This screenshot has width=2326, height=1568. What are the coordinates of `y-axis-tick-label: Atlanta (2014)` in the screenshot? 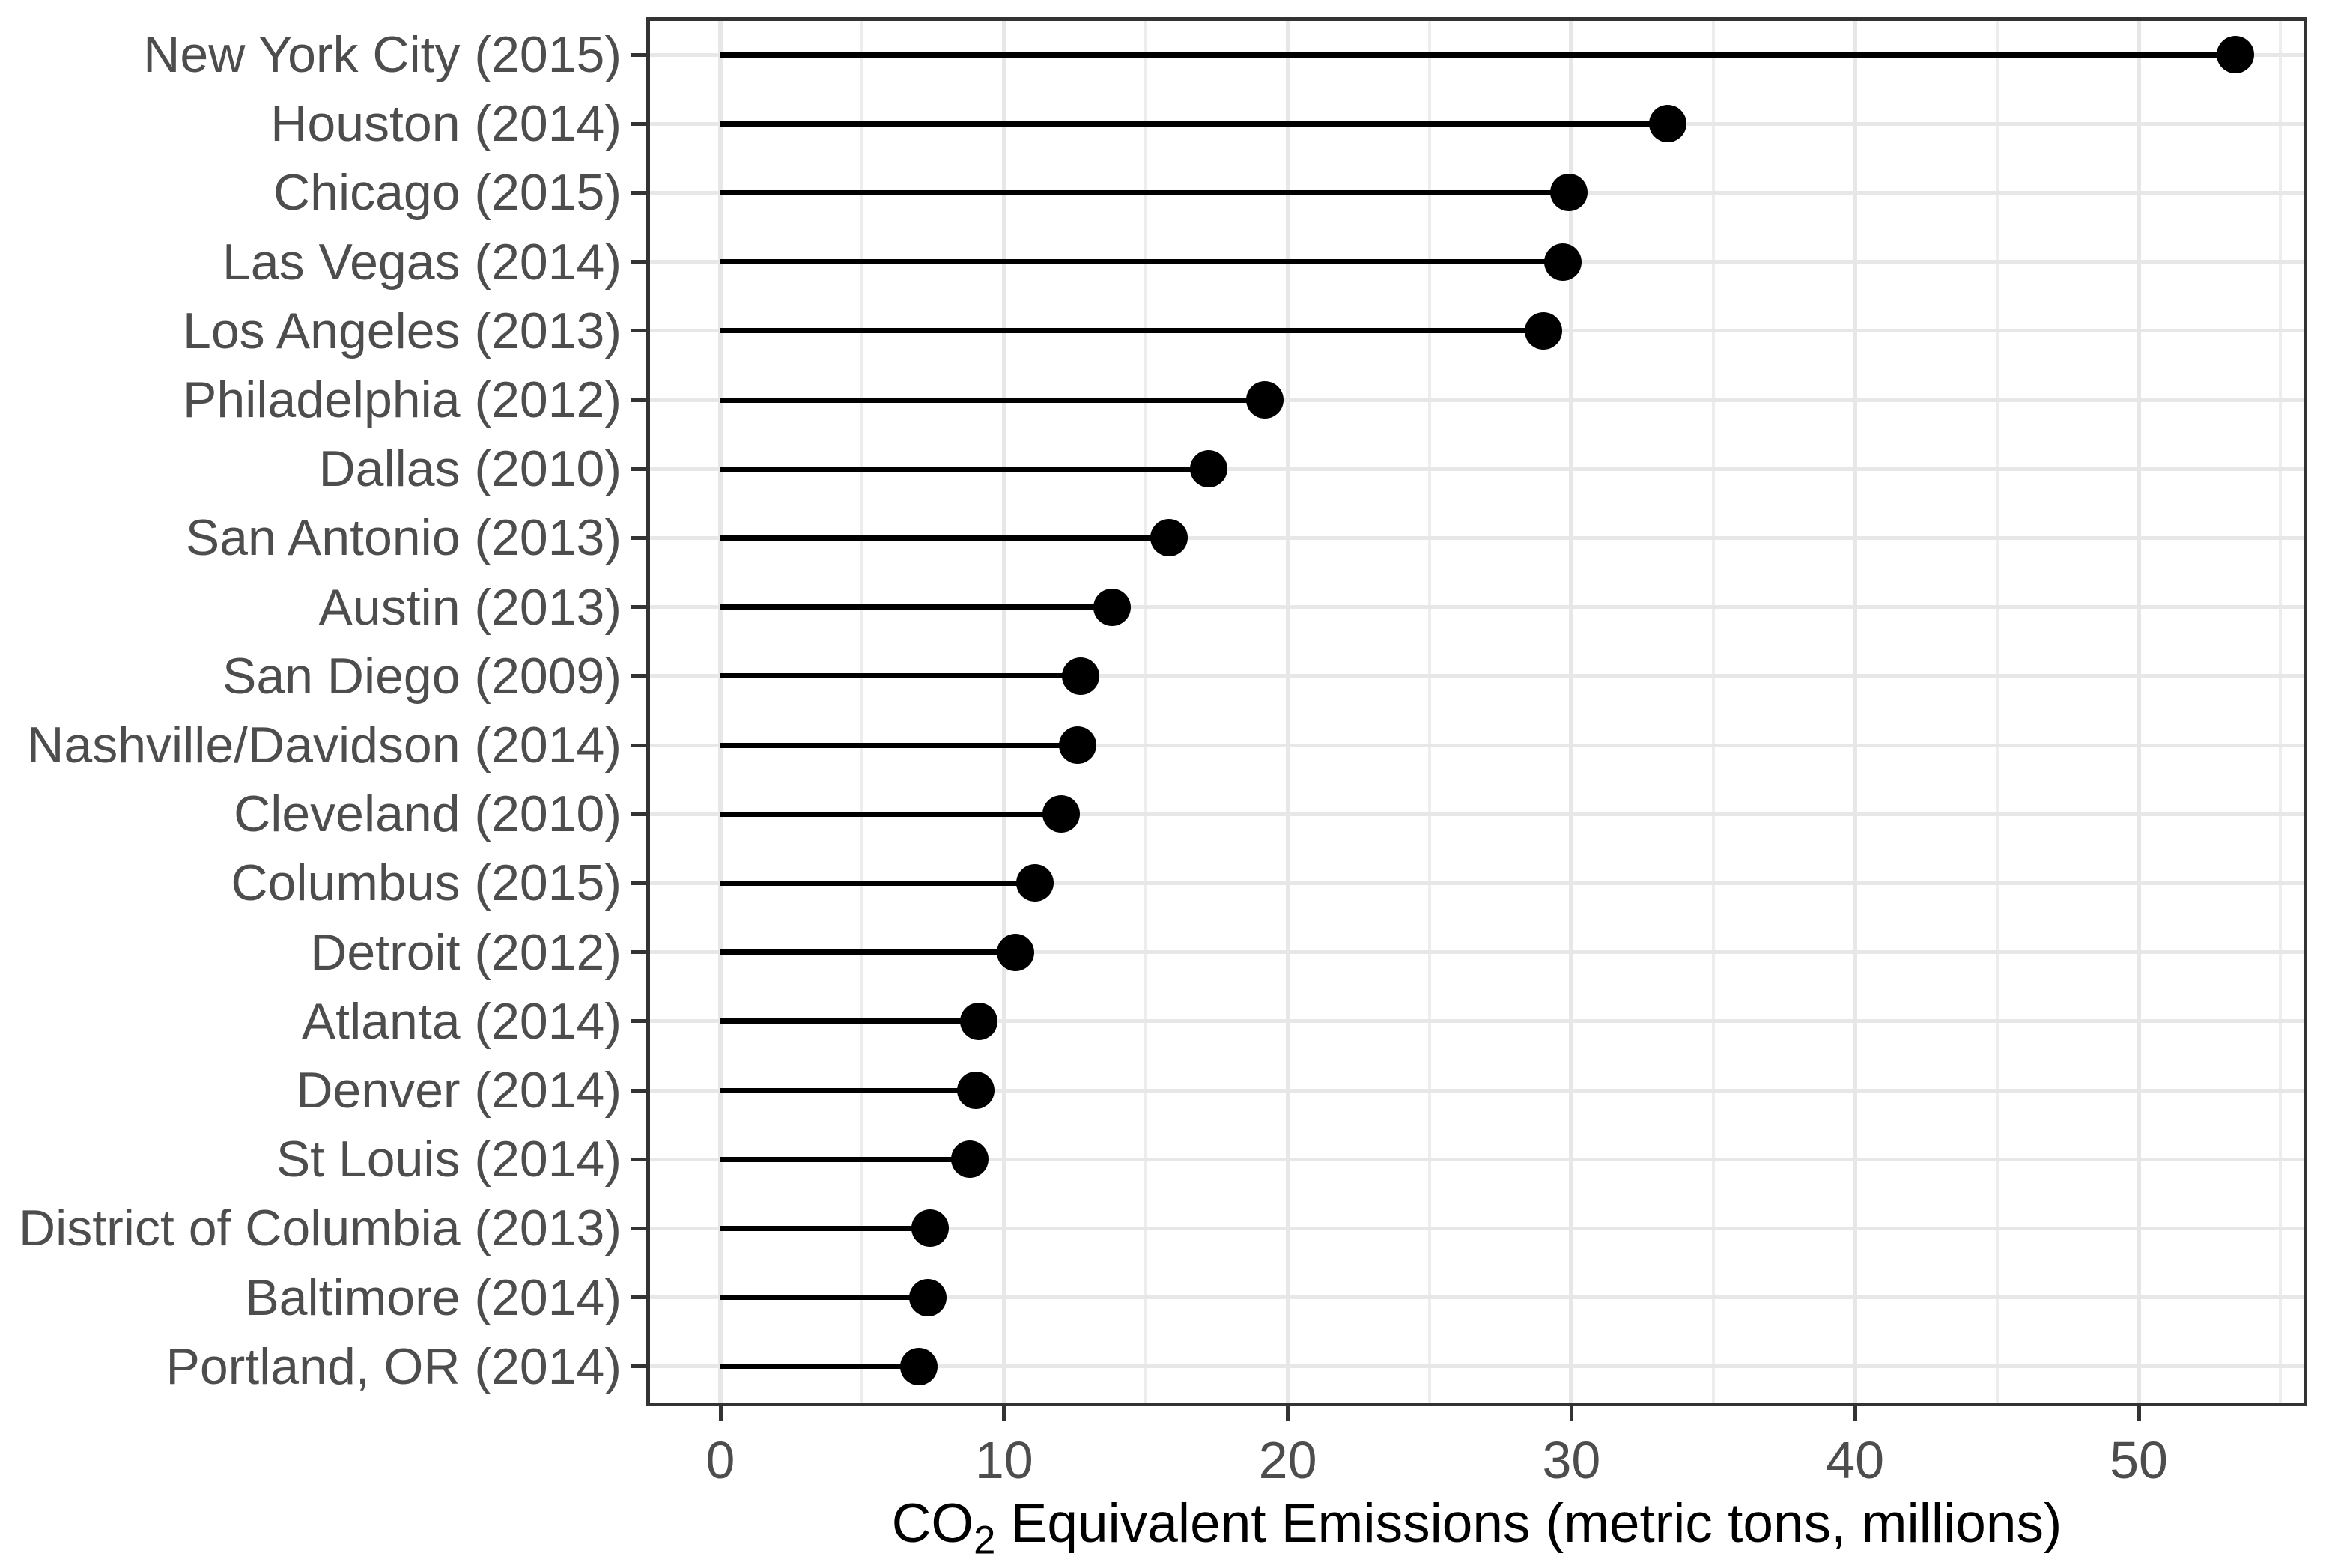 It's located at (461, 1021).